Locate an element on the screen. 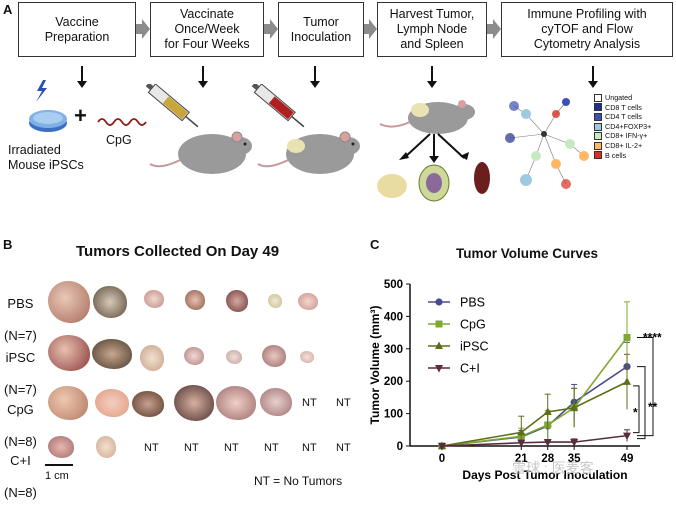 The width and height of the screenshot is (676, 517). chart-legend-label: CpG is located at coordinates (473, 325).